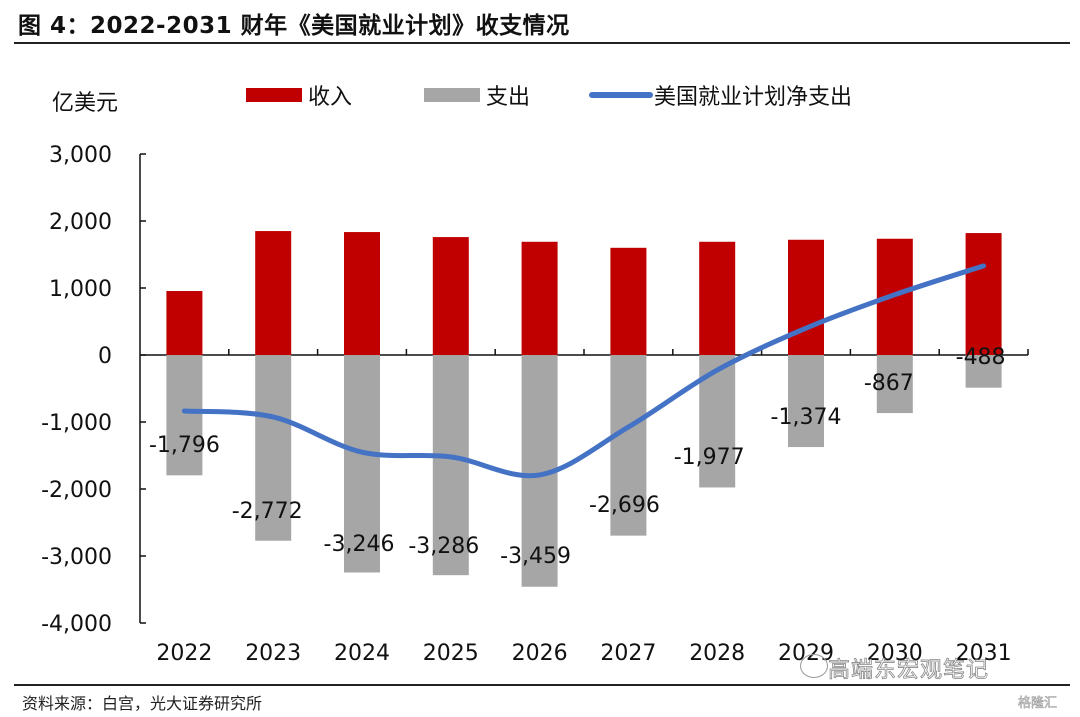 This screenshot has width=1080, height=717. Describe the element at coordinates (76, 423) in the screenshot. I see `y-tick-label: -1,000` at that location.